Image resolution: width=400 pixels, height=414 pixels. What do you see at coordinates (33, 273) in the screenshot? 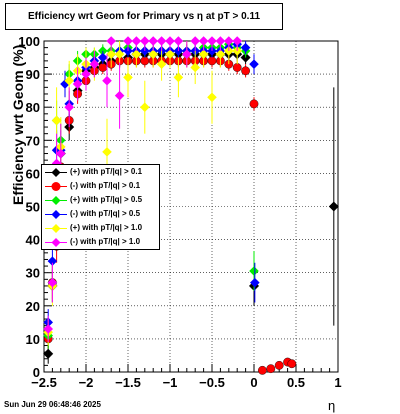
I see `y-tick-label: 30` at bounding box center [33, 273].